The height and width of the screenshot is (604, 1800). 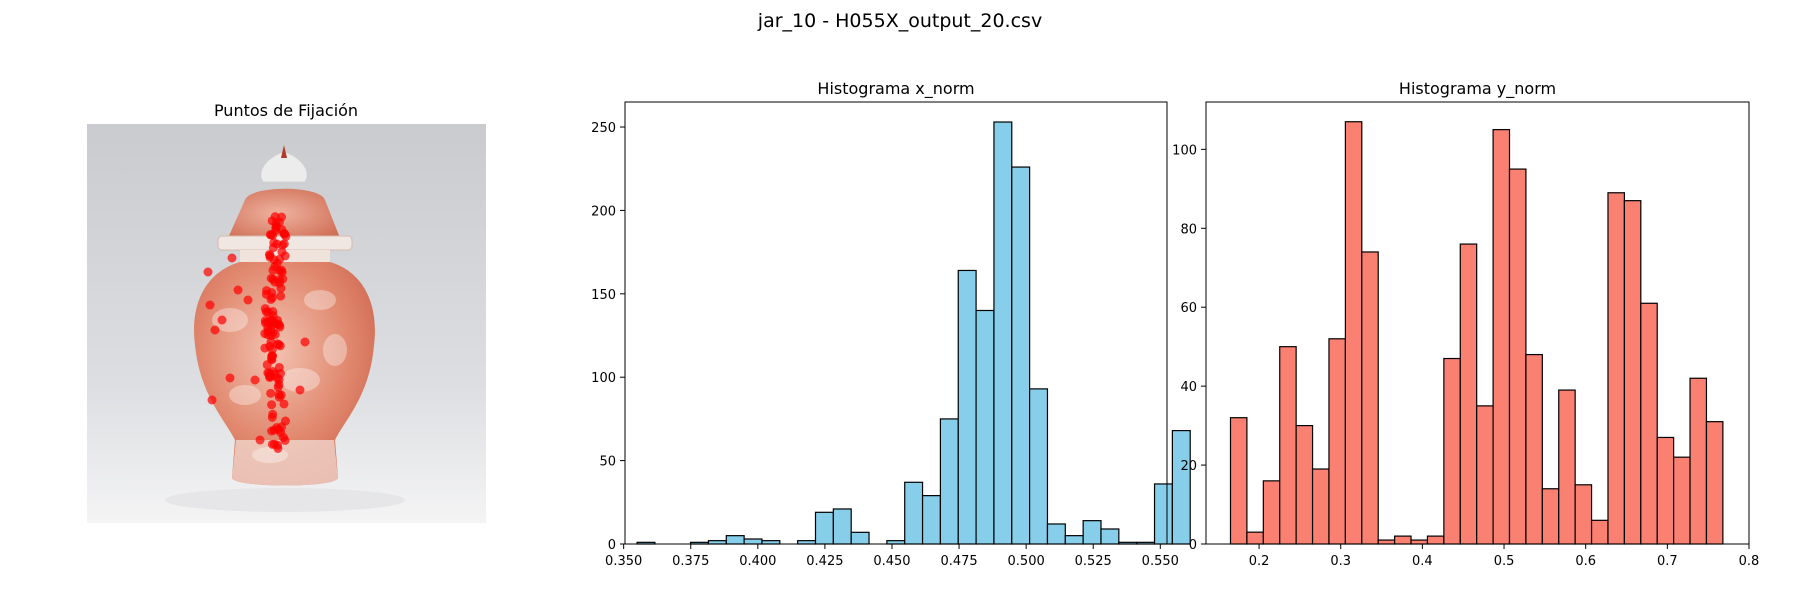 What do you see at coordinates (895, 89) in the screenshot?
I see `chart-title: Histograma x_norm` at bounding box center [895, 89].